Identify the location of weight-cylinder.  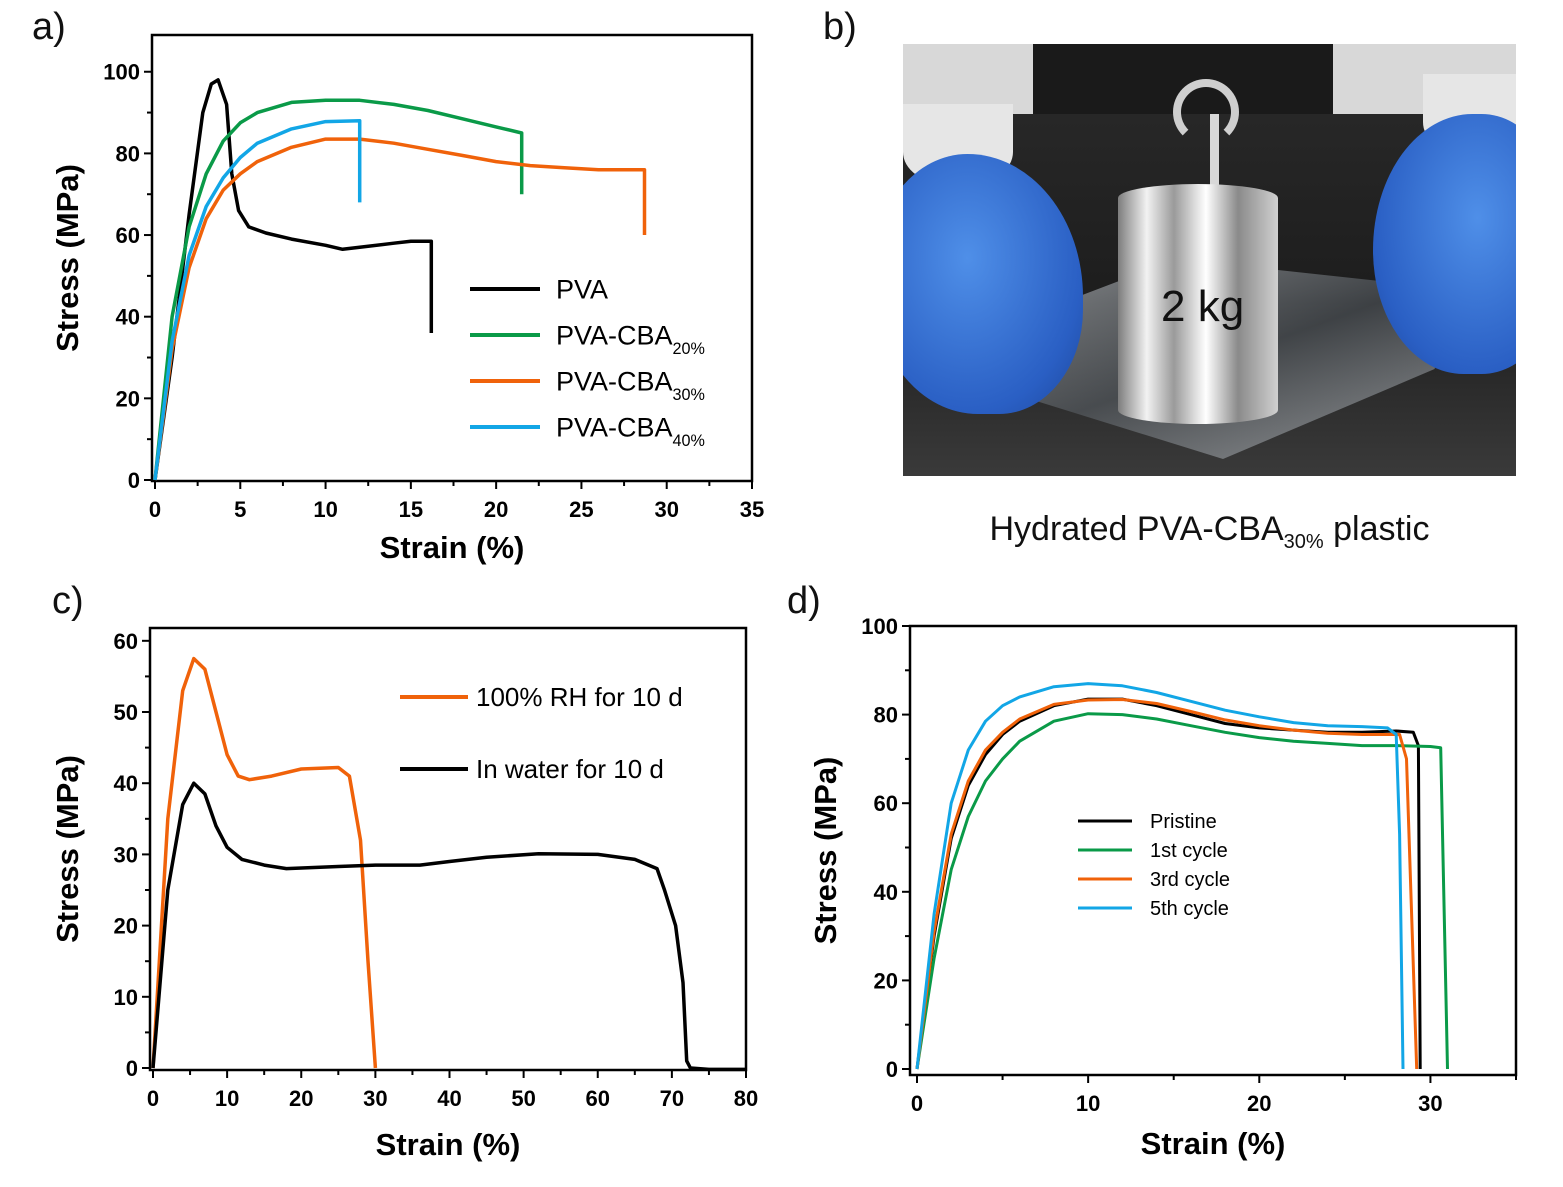
(1198, 304).